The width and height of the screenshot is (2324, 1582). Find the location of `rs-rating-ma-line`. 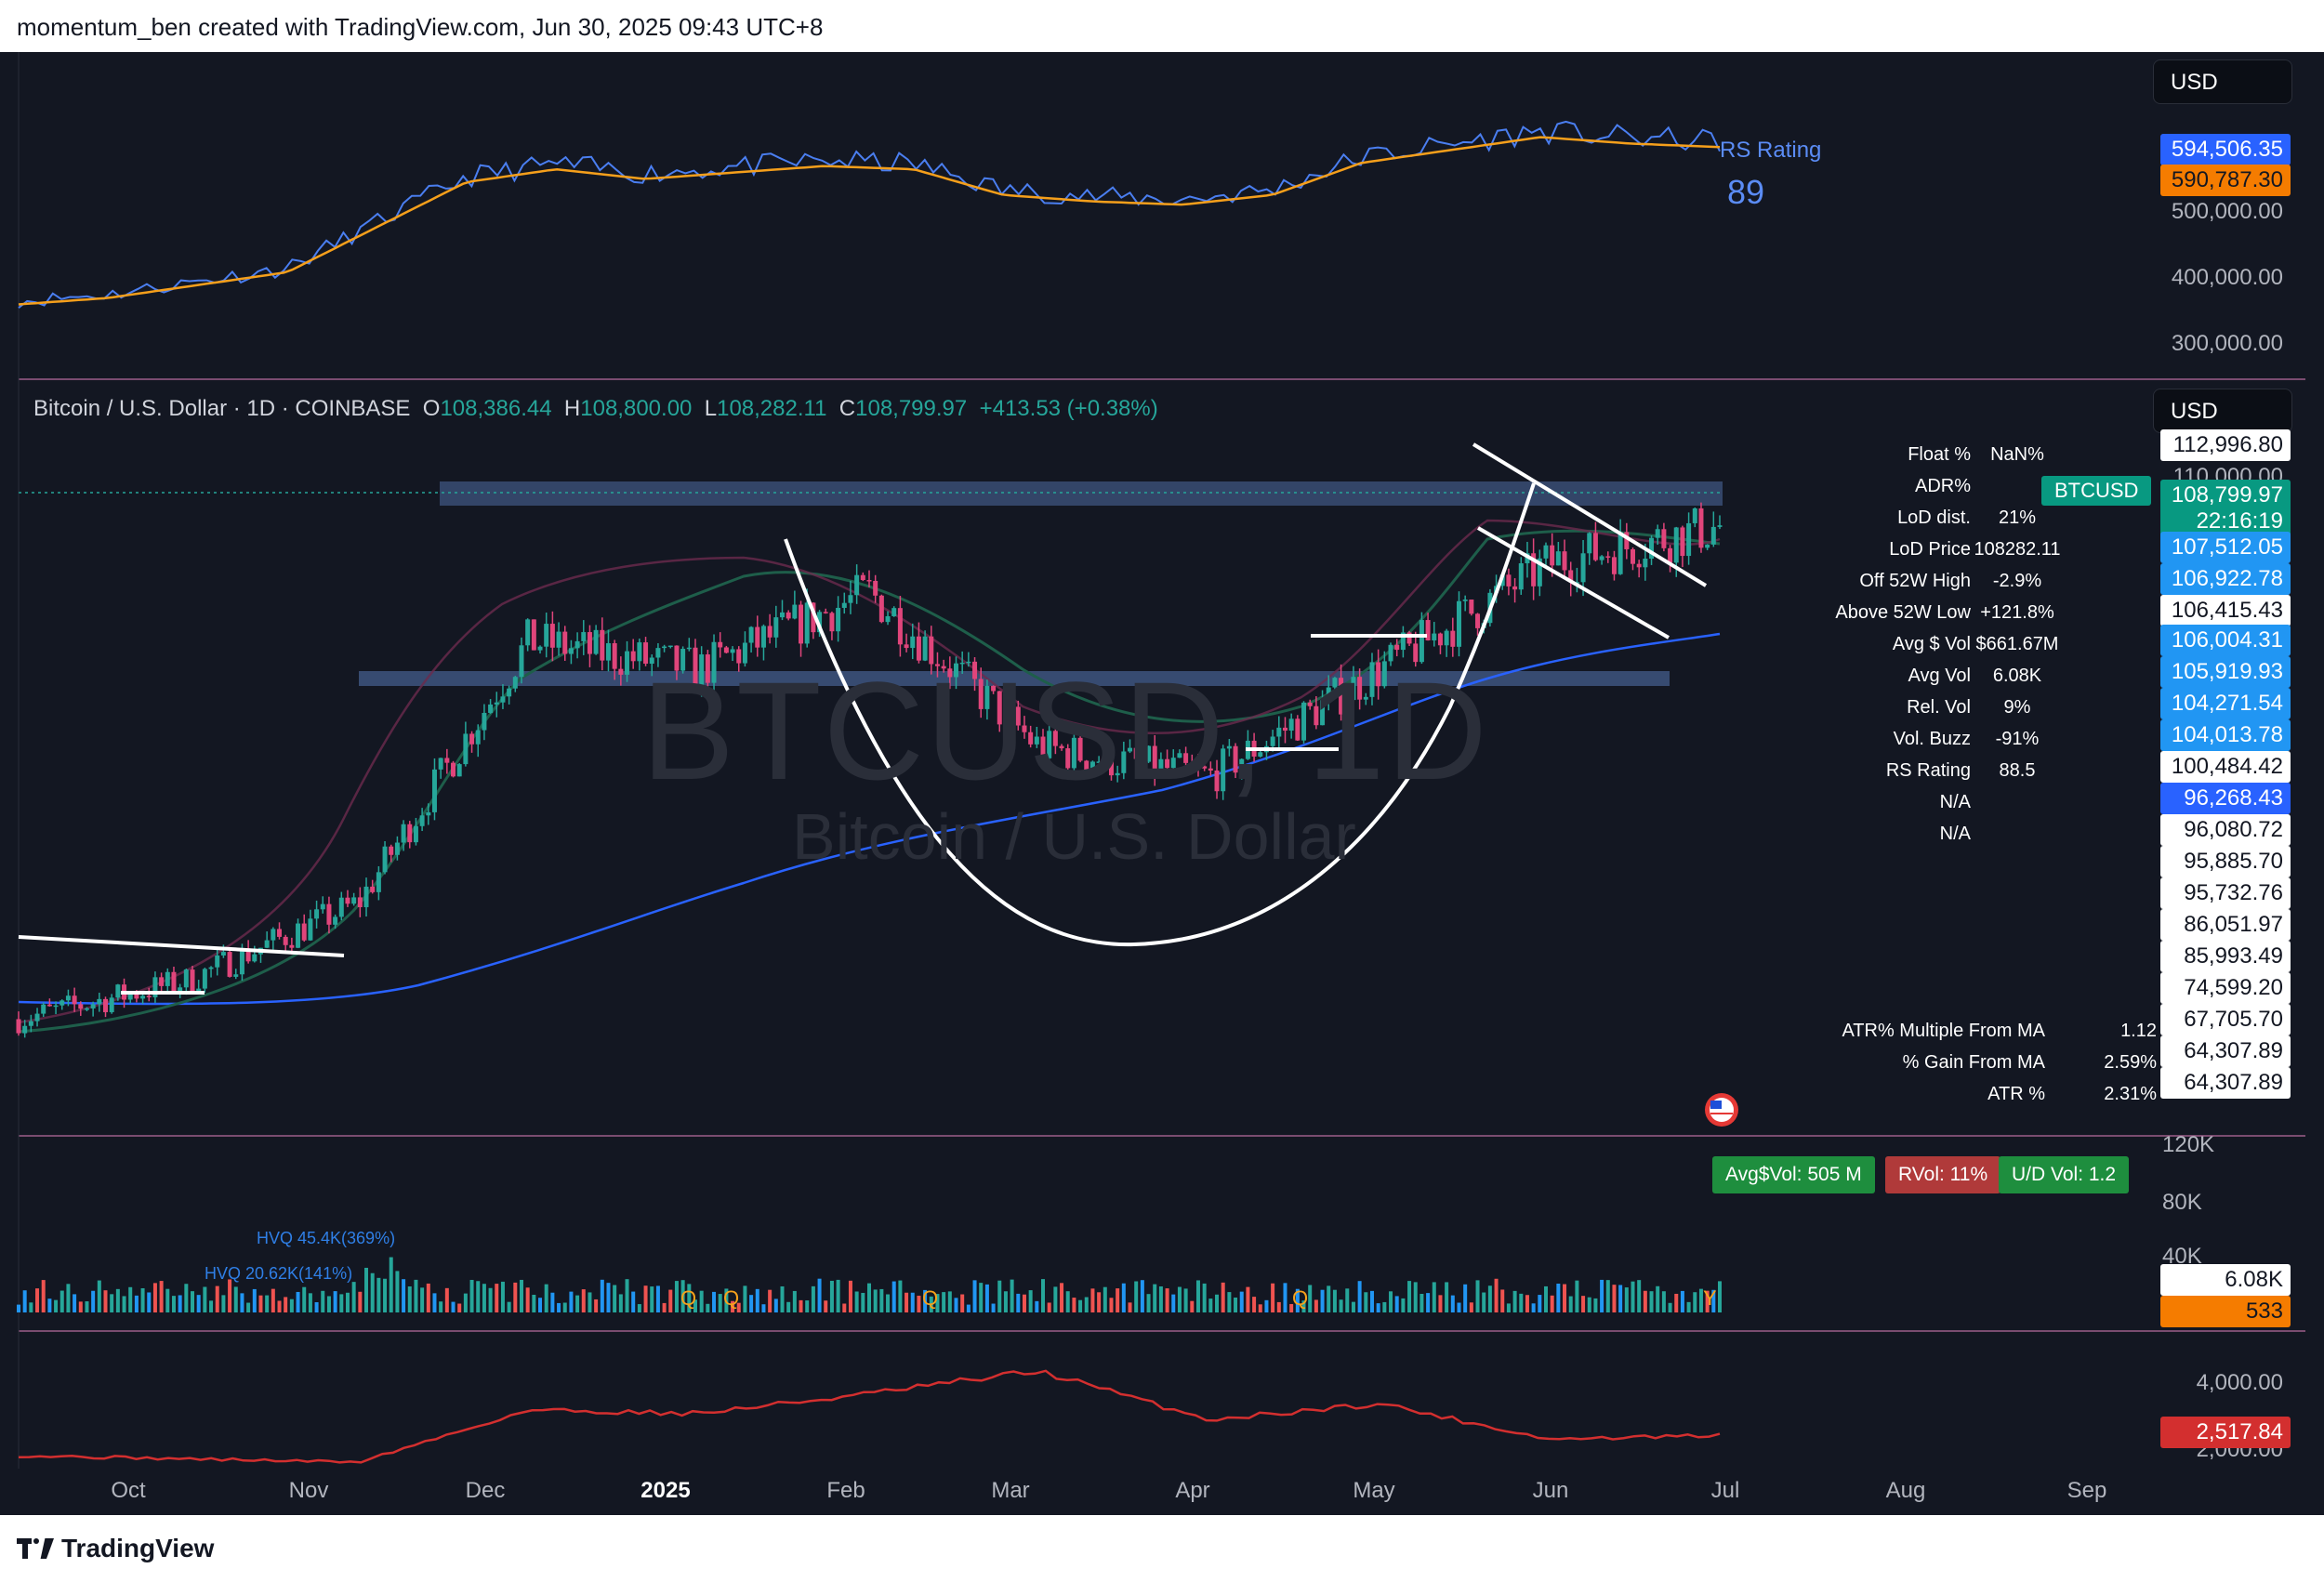

rs-rating-ma-line is located at coordinates (869, 221).